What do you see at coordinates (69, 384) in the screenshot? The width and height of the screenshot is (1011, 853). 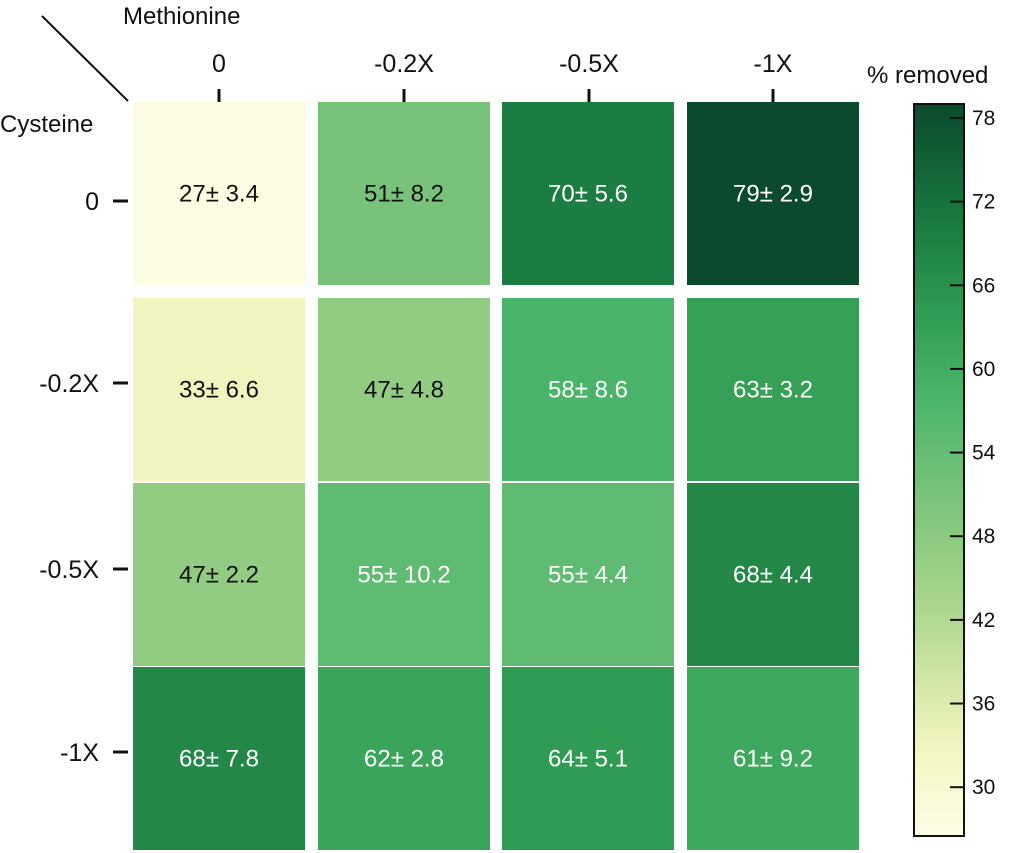 I see `row-tick-label: -0.2X` at bounding box center [69, 384].